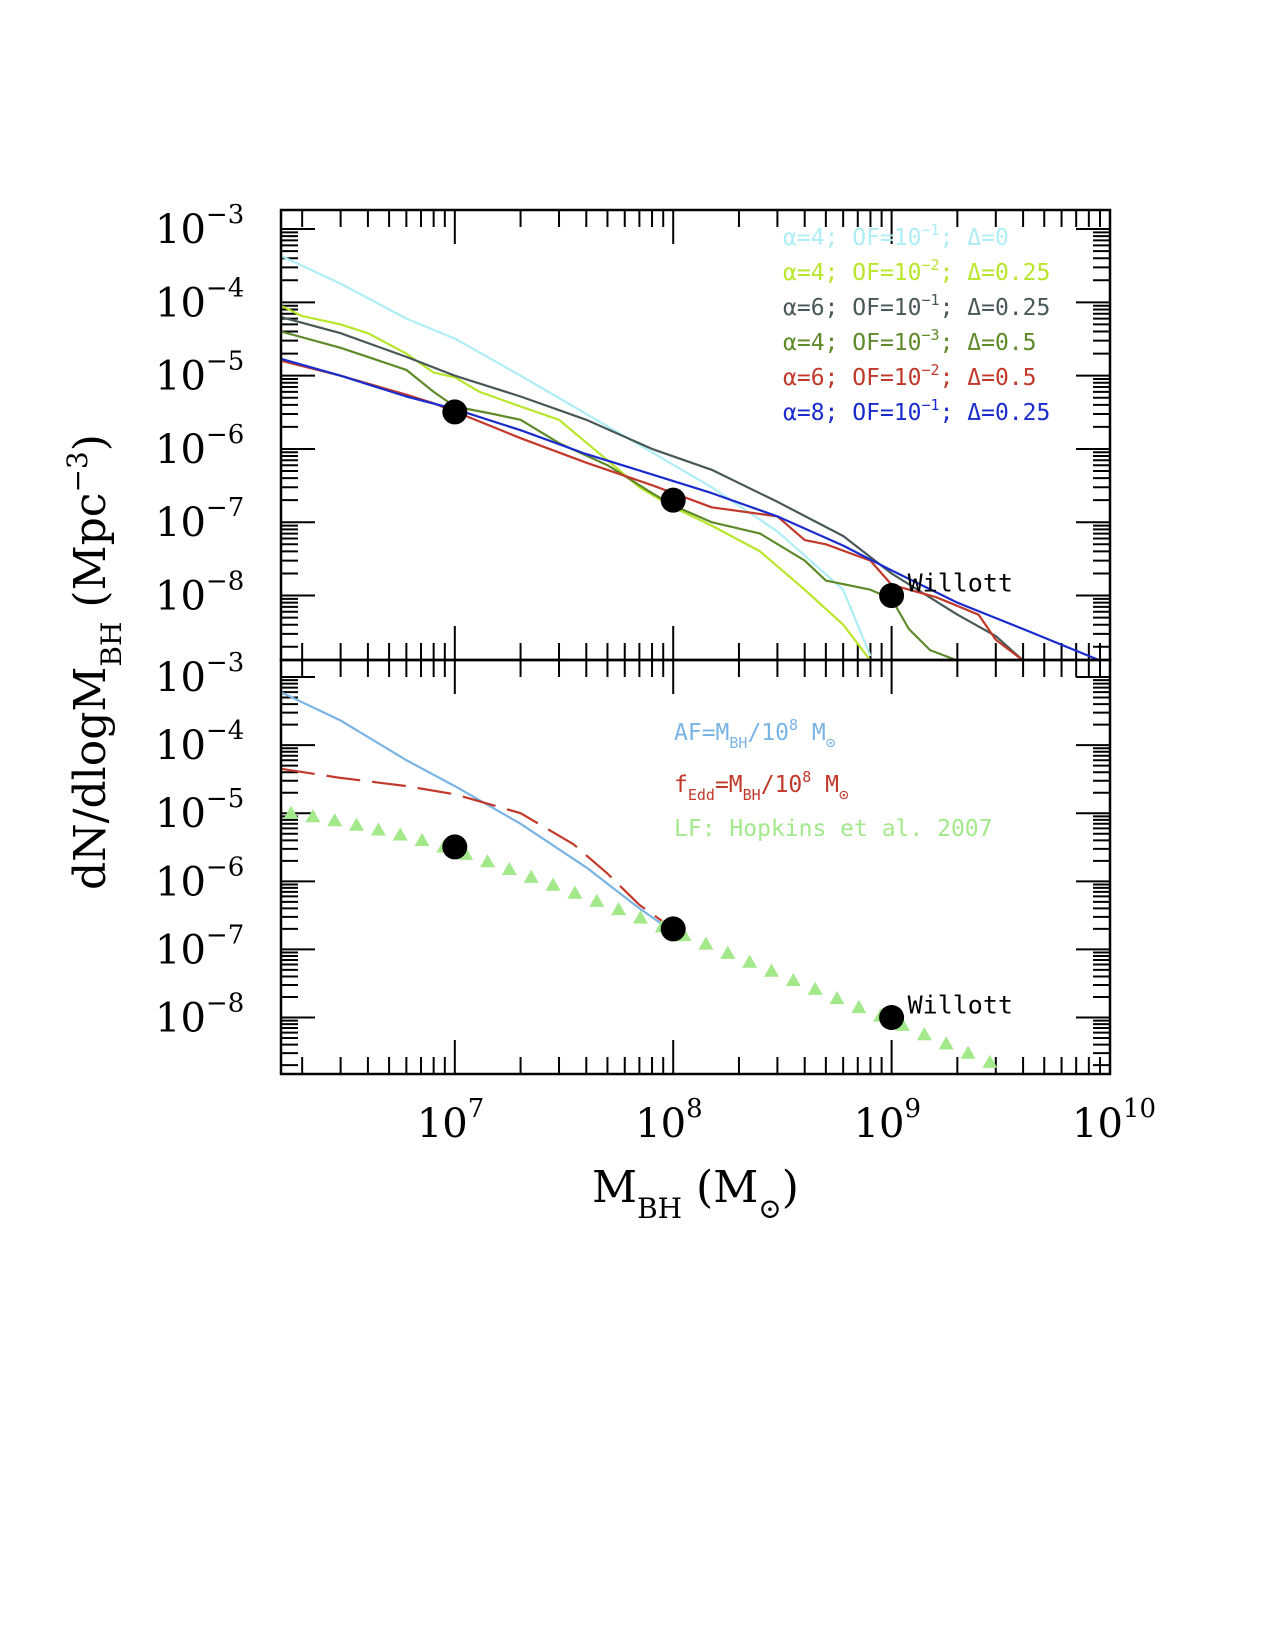 The height and width of the screenshot is (1651, 1275). I want to click on willott-points-bottom: Willott, so click(727, 932).